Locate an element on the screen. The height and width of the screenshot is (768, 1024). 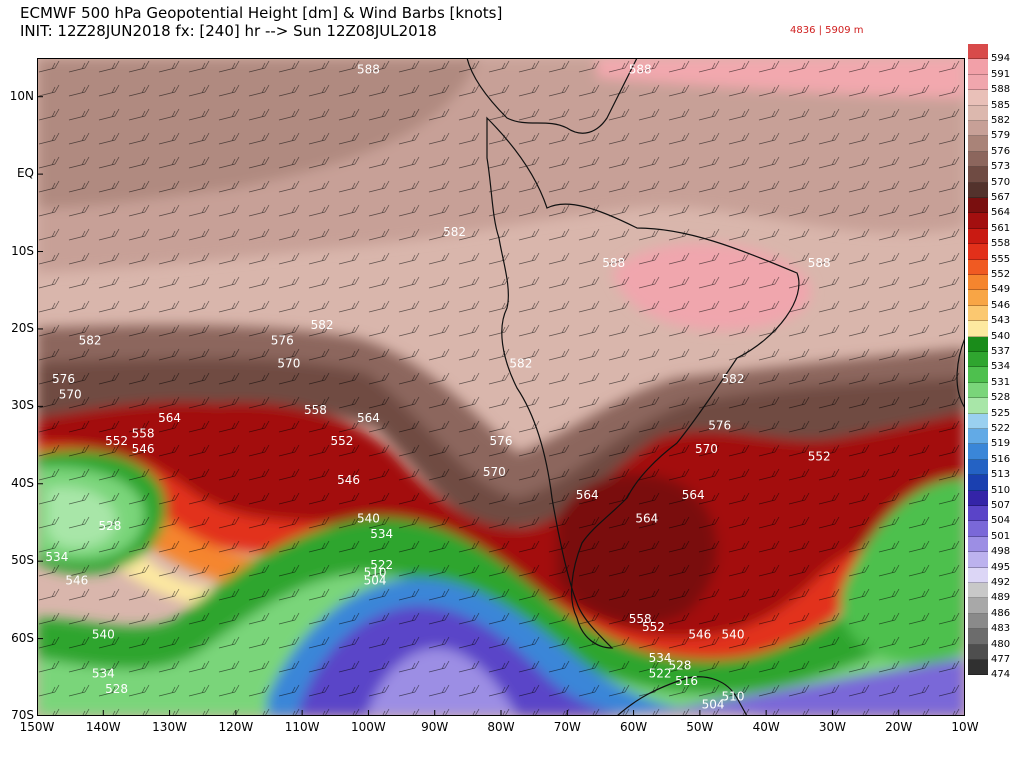
colorbar-label: 561 is located at coordinates (1001, 228).